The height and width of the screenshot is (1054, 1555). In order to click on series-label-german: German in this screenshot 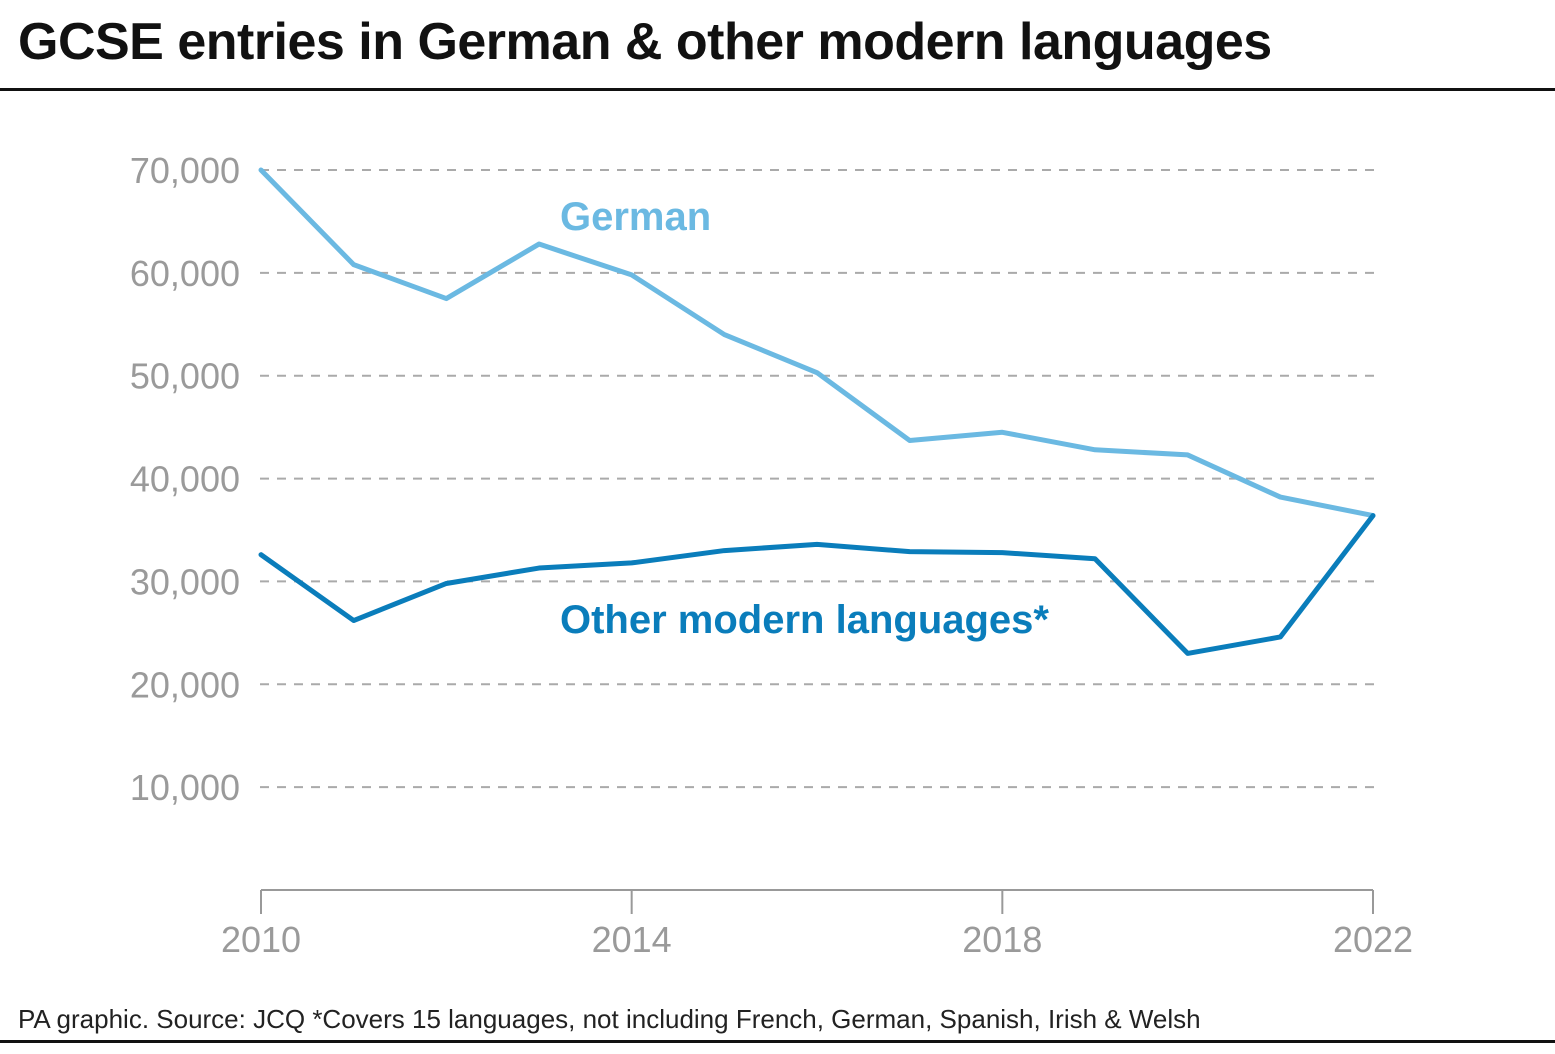, I will do `click(635, 217)`.